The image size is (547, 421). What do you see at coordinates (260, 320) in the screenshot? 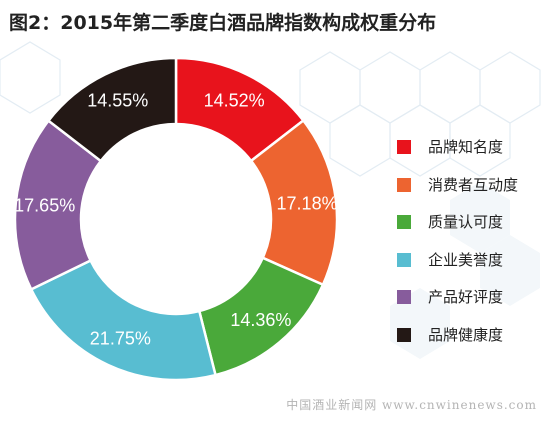
I see `slice-label-quality-recognition: 14.36%` at bounding box center [260, 320].